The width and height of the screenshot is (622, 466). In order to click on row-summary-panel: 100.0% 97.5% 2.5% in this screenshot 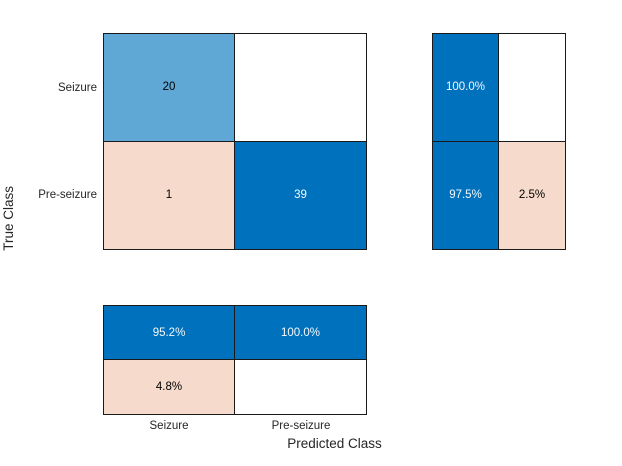, I will do `click(499, 141)`.